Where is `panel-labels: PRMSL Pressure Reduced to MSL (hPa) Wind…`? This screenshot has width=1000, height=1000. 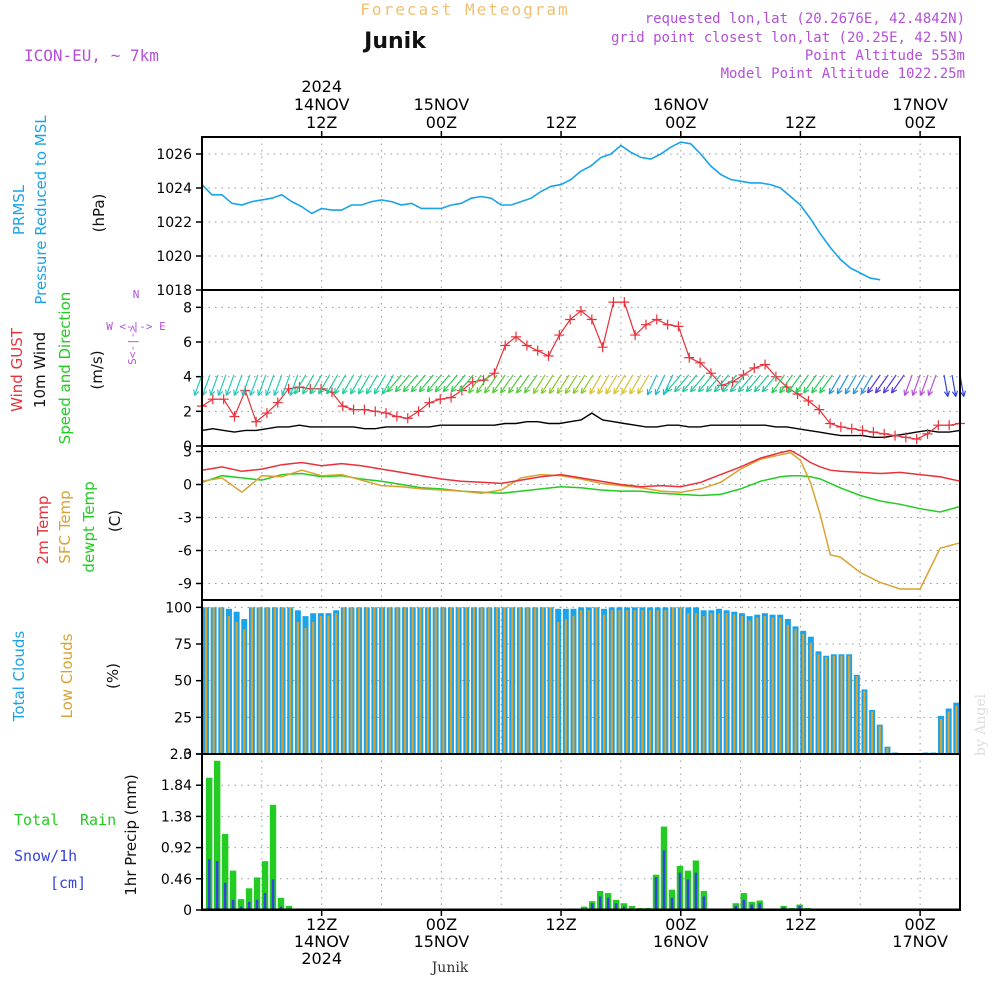 panel-labels: PRMSL Pressure Reduced to MSL (hPa) Wind… is located at coordinates (87, 505).